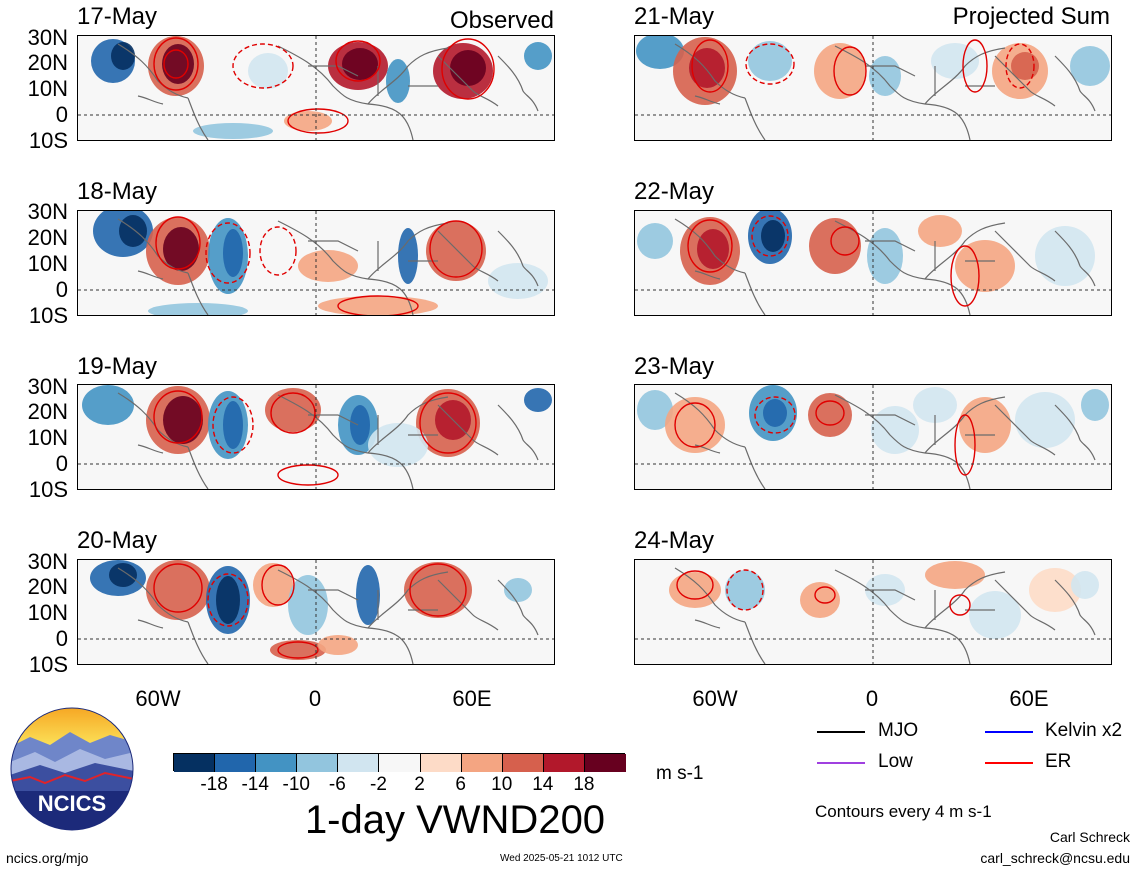 The width and height of the screenshot is (1135, 872). I want to click on legend-label-low: Low, so click(895, 761).